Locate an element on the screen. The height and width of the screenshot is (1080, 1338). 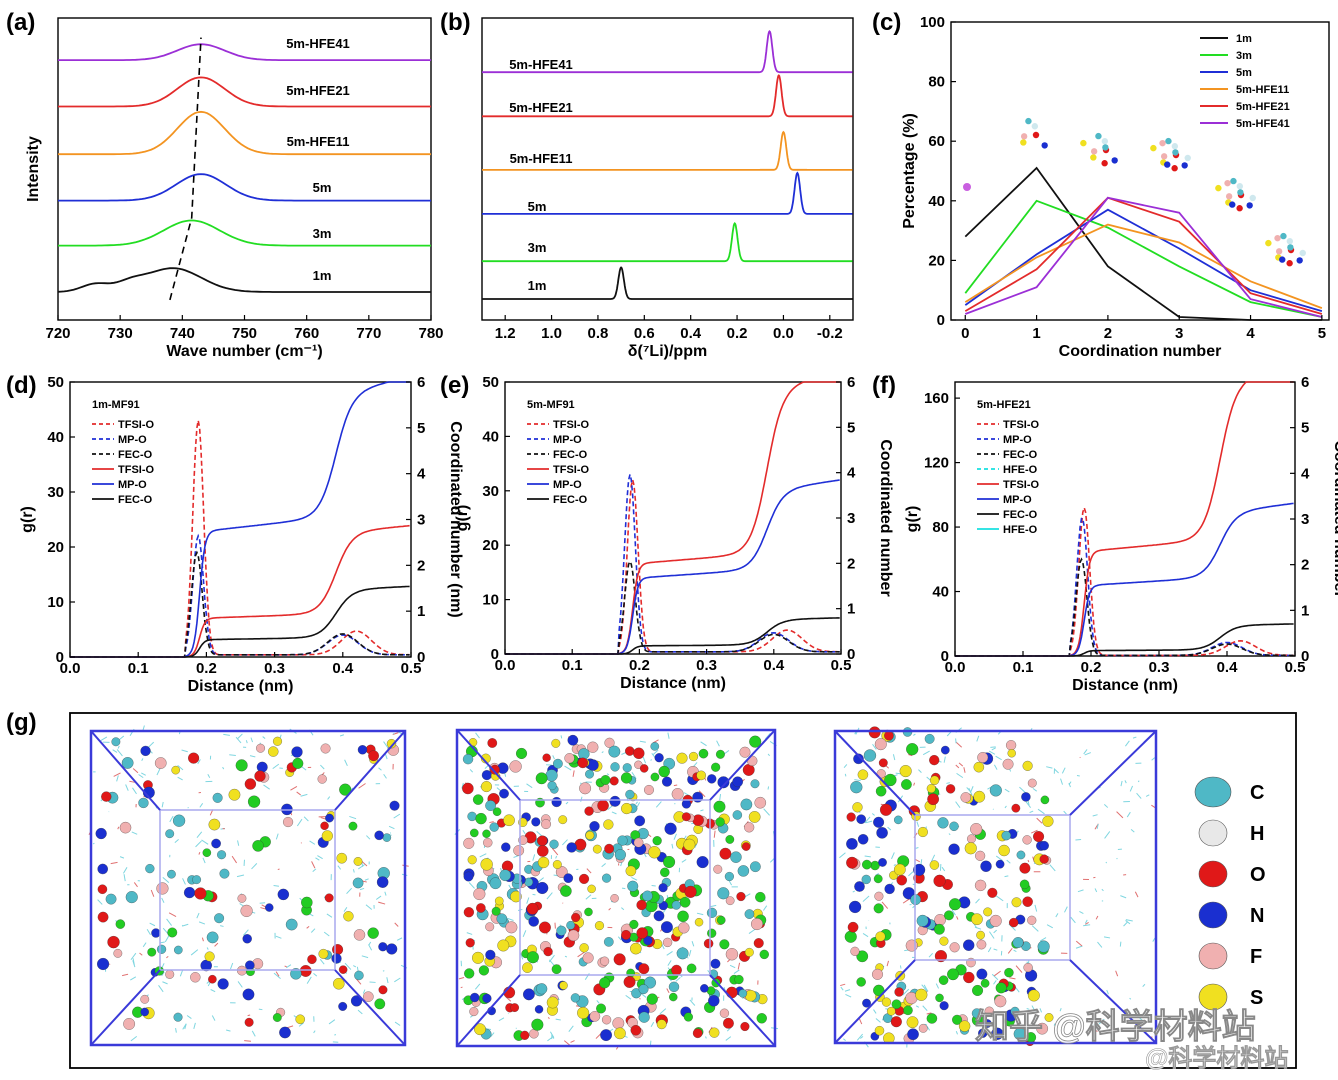
c-cluster-atom is located at coordinates (1218, 188).